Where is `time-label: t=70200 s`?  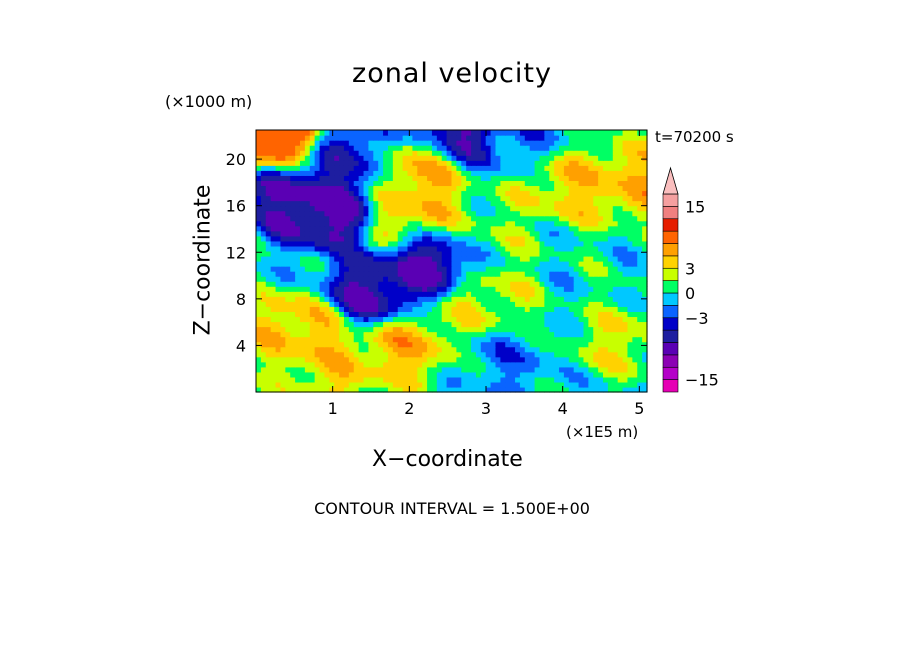 time-label: t=70200 s is located at coordinates (694, 137).